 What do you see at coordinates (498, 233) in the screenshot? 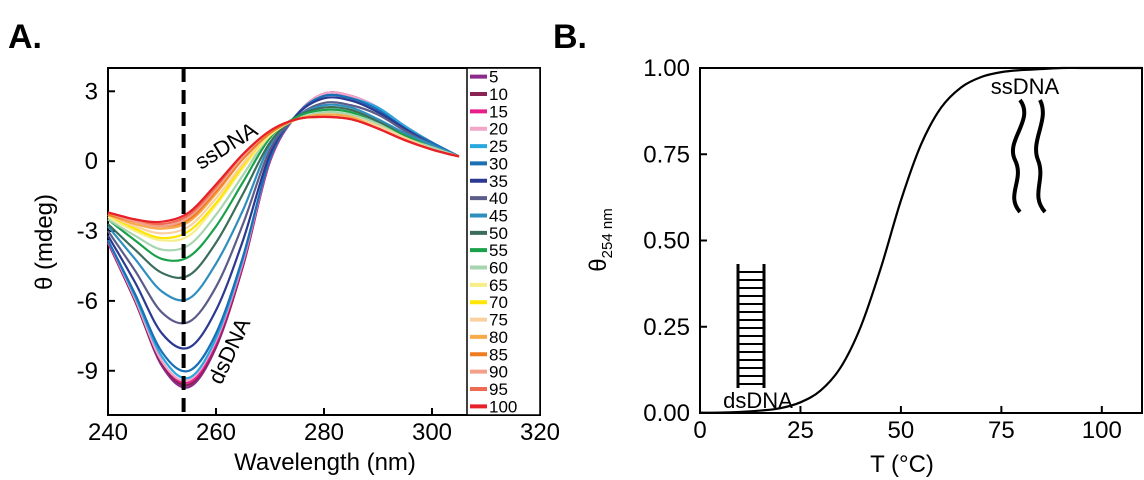
I see `legend-label: 50` at bounding box center [498, 233].